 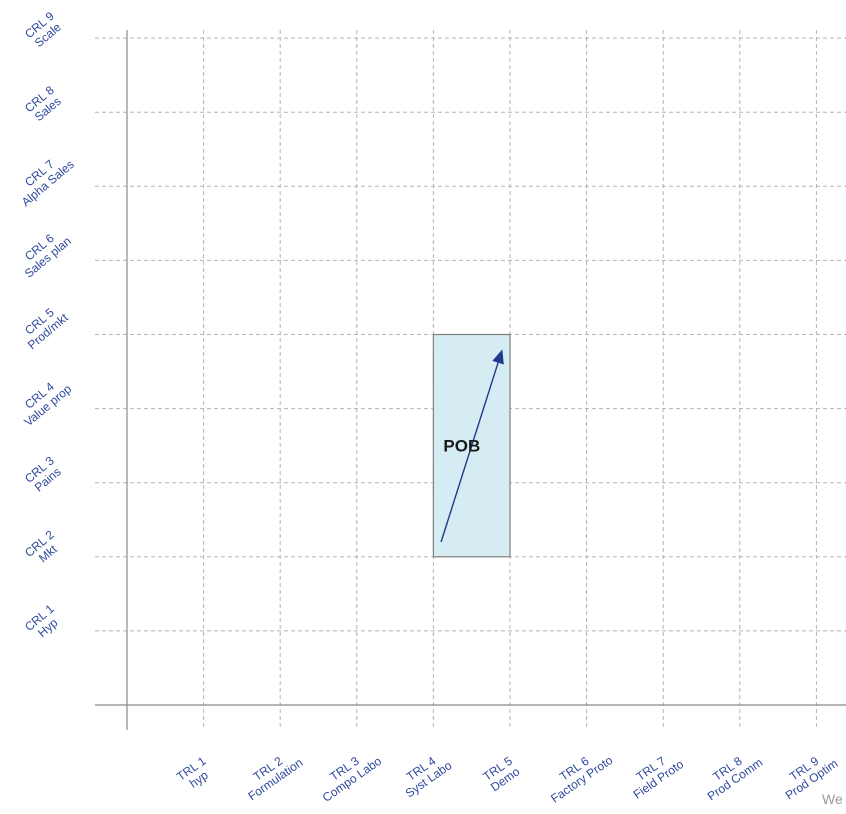 I want to click on progress-arrowhead, so click(x=498, y=357).